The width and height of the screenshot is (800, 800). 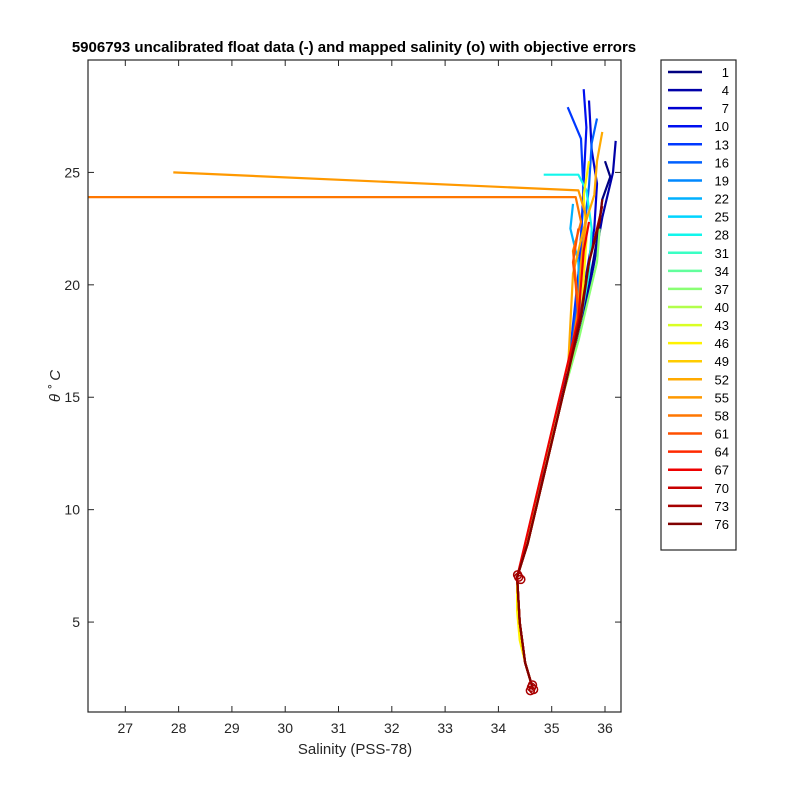 What do you see at coordinates (722, 180) in the screenshot?
I see `legend-label-19: 19` at bounding box center [722, 180].